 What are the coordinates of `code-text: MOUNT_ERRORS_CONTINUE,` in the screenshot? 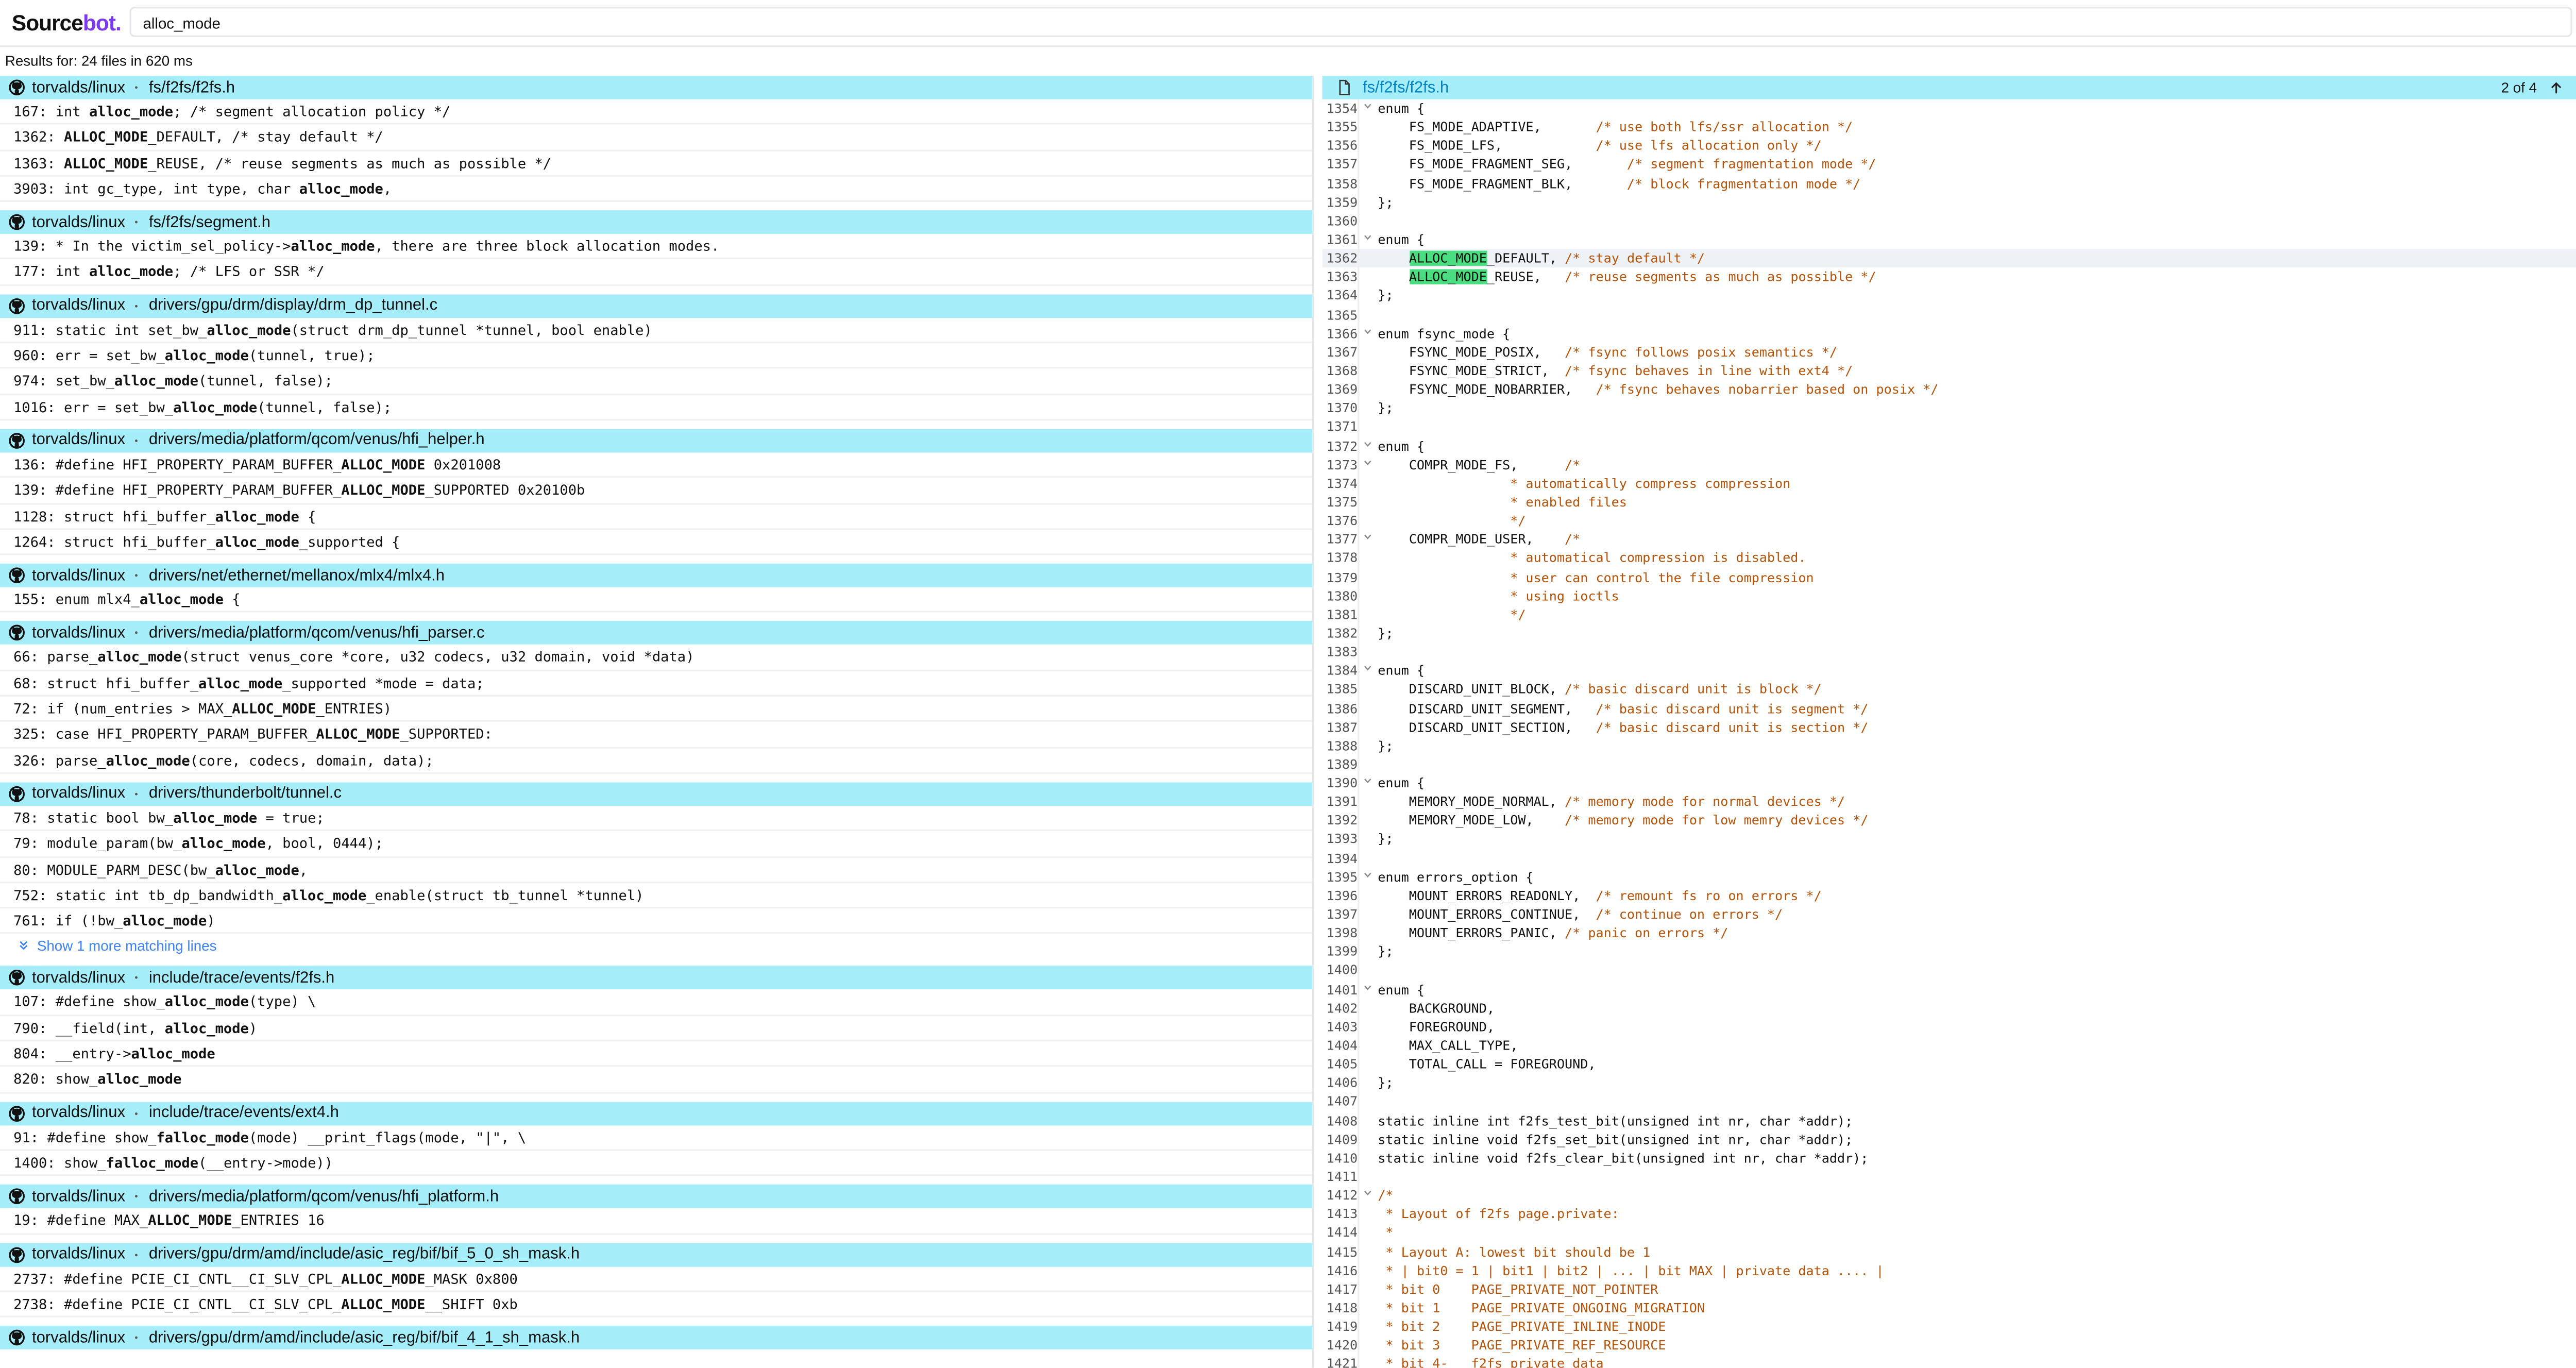 It's located at (1487, 914).